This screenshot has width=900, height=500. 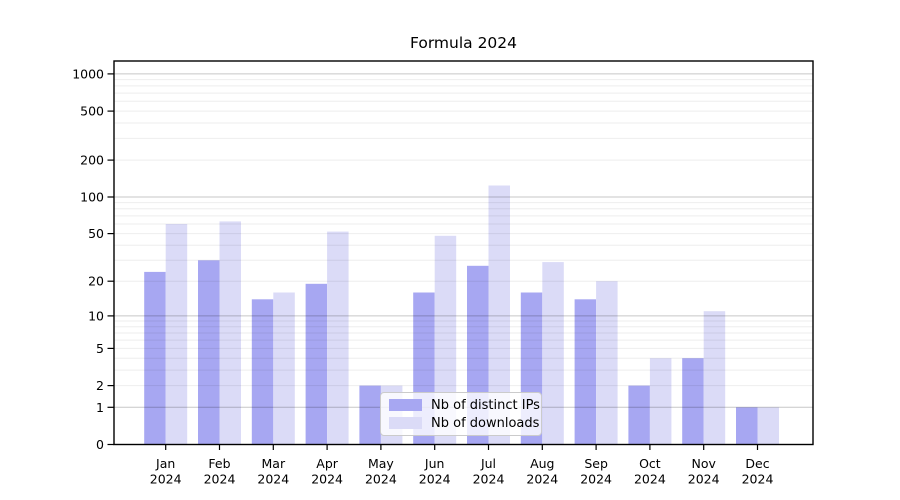 I want to click on x-tick-label-aug: Aug, so click(x=542, y=463).